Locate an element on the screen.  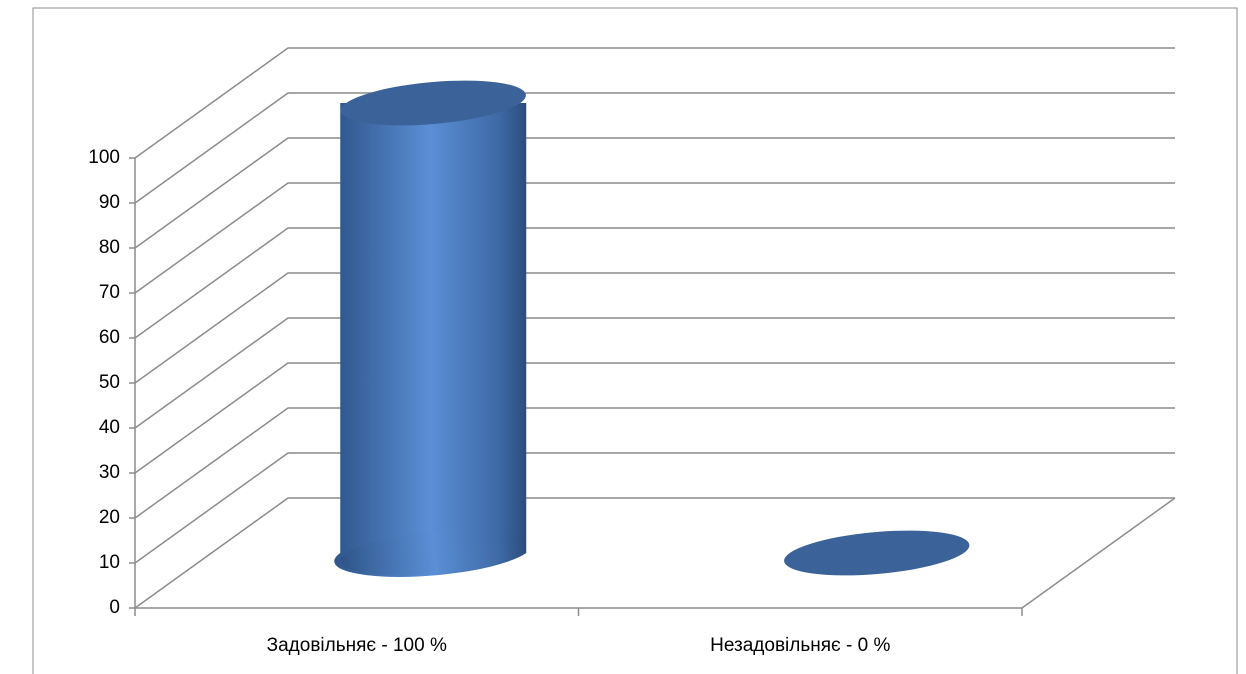
floor is located at coordinates (655, 553).